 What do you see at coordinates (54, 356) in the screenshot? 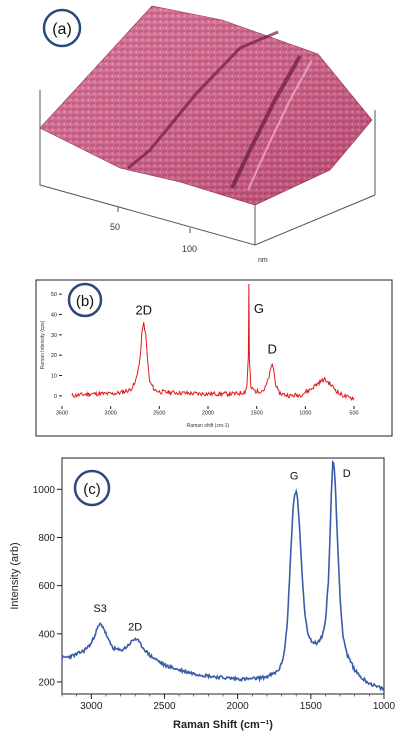
I see `y-tick-label: 20` at bounding box center [54, 356].